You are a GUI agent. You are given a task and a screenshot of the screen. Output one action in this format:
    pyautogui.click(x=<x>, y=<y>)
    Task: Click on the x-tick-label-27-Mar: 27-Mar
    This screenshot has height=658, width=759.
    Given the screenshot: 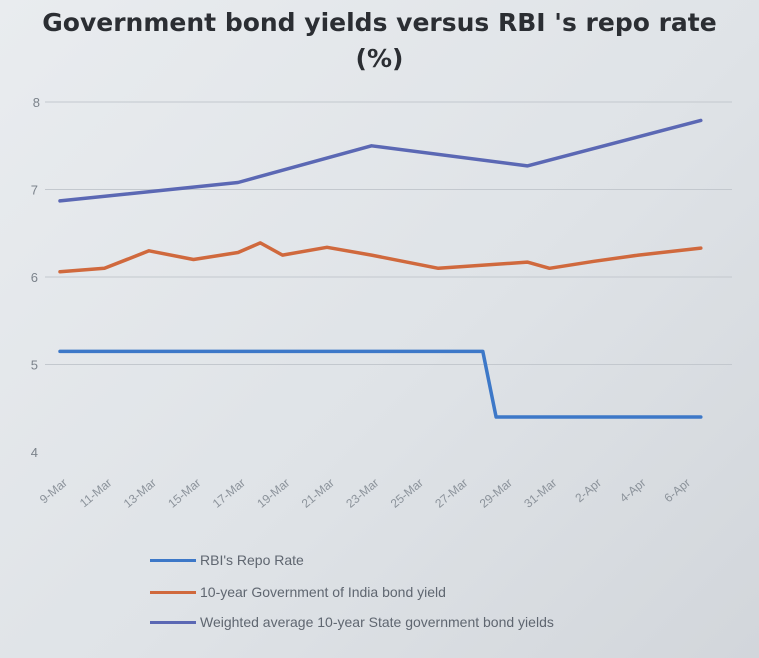 What is the action you would take?
    pyautogui.click(x=451, y=493)
    